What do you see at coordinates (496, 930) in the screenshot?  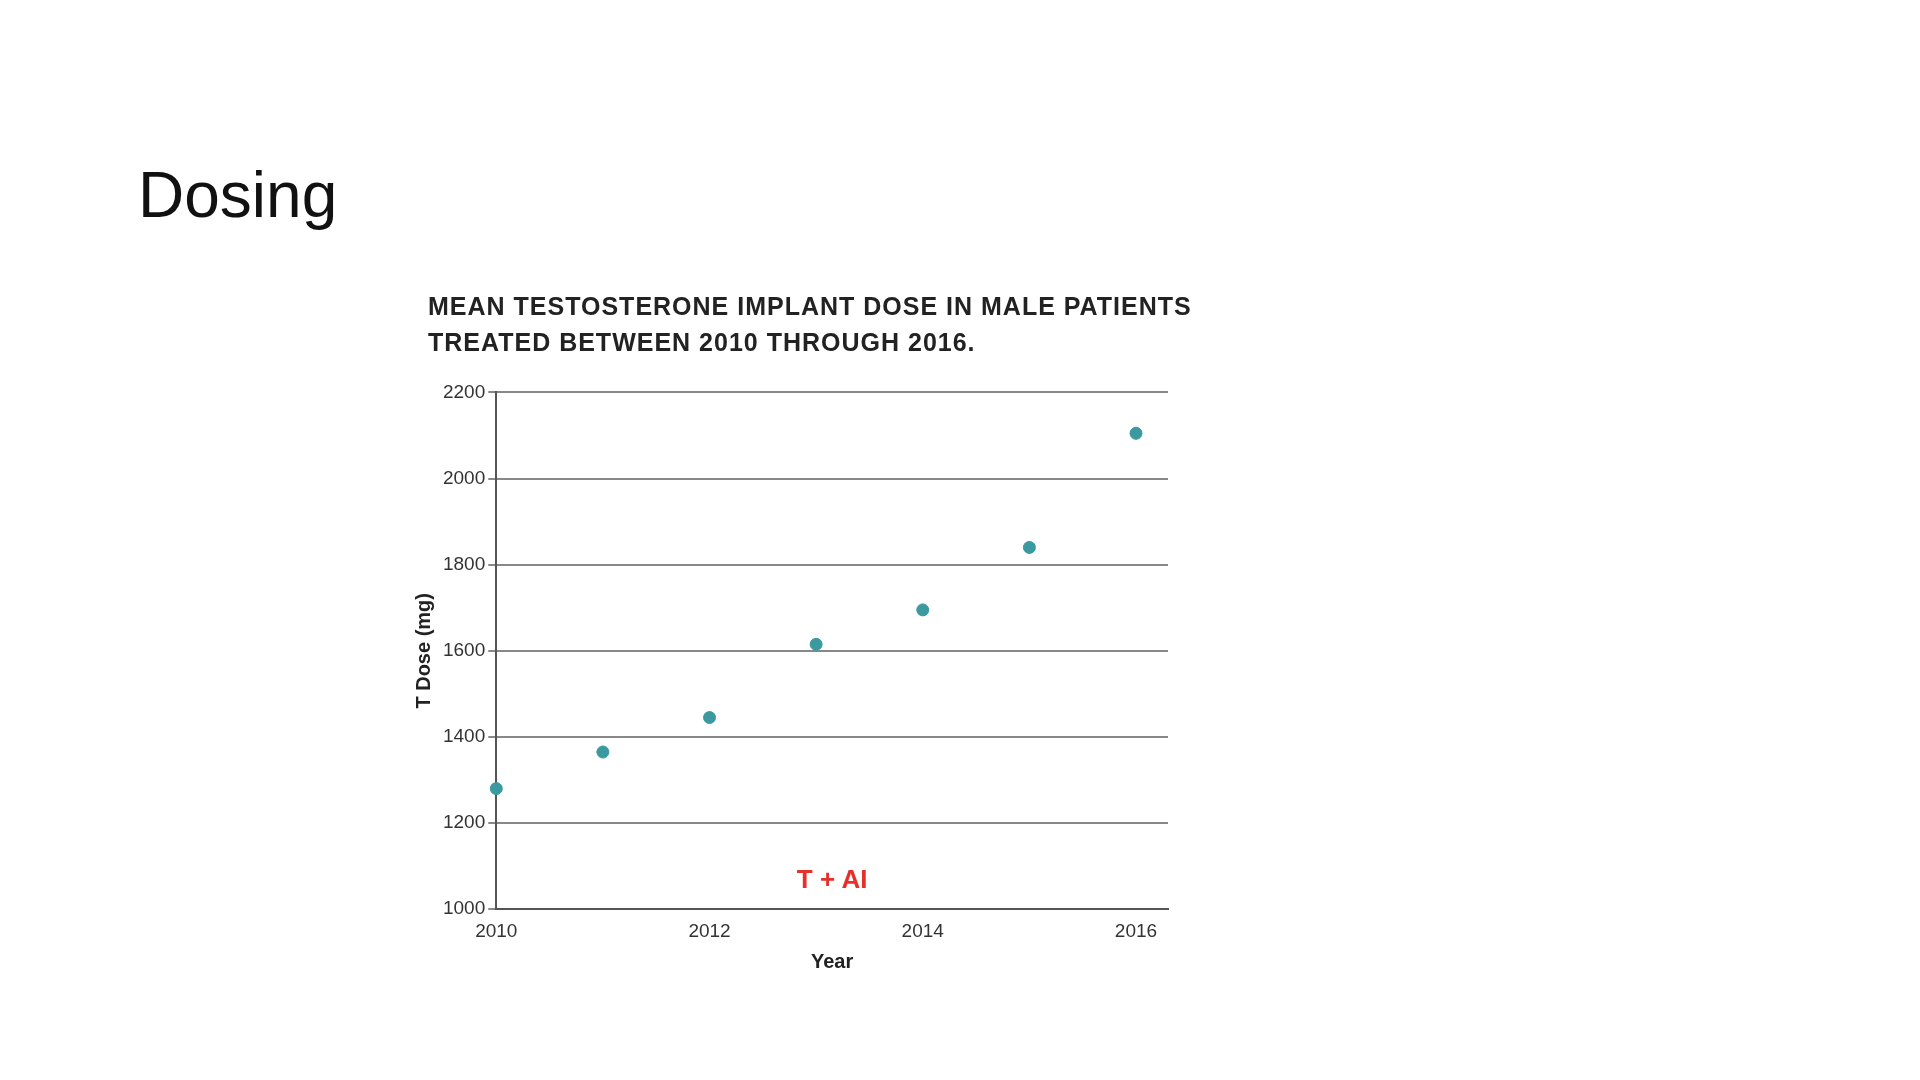 I see `x-tick-label: 2010` at bounding box center [496, 930].